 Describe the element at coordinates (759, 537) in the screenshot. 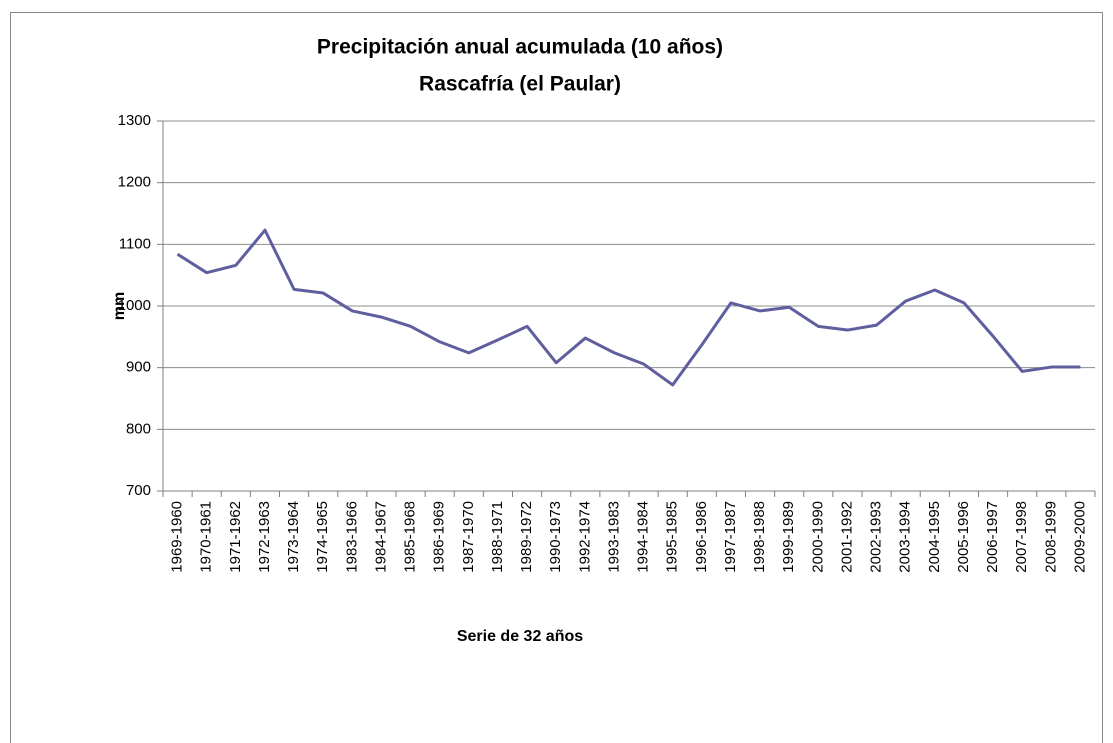

I see `x-tick-label: 1998-1988` at that location.